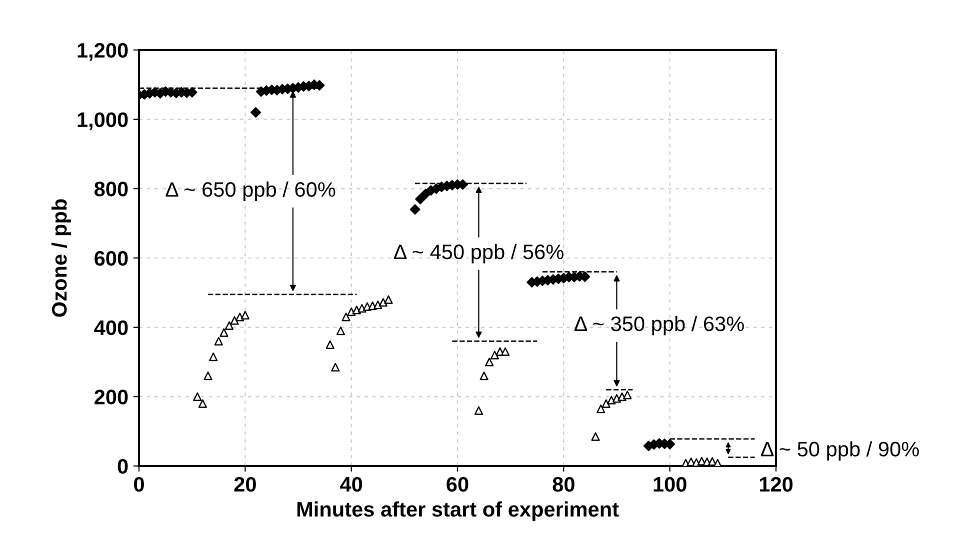  I want to click on y-tick-label: 1,200, so click(103, 52).